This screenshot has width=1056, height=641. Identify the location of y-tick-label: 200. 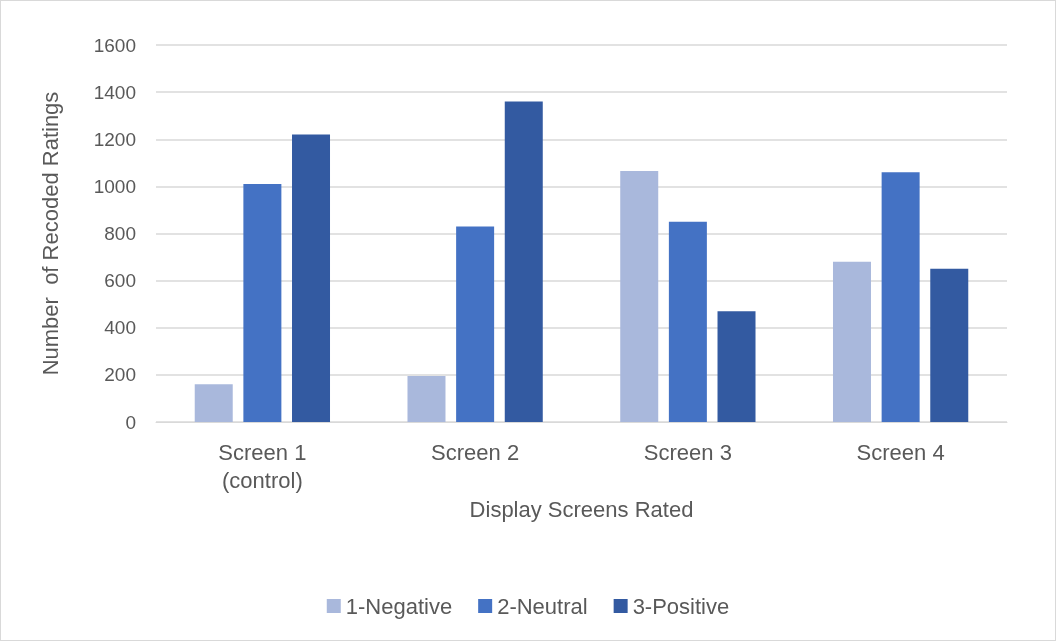
(120, 375).